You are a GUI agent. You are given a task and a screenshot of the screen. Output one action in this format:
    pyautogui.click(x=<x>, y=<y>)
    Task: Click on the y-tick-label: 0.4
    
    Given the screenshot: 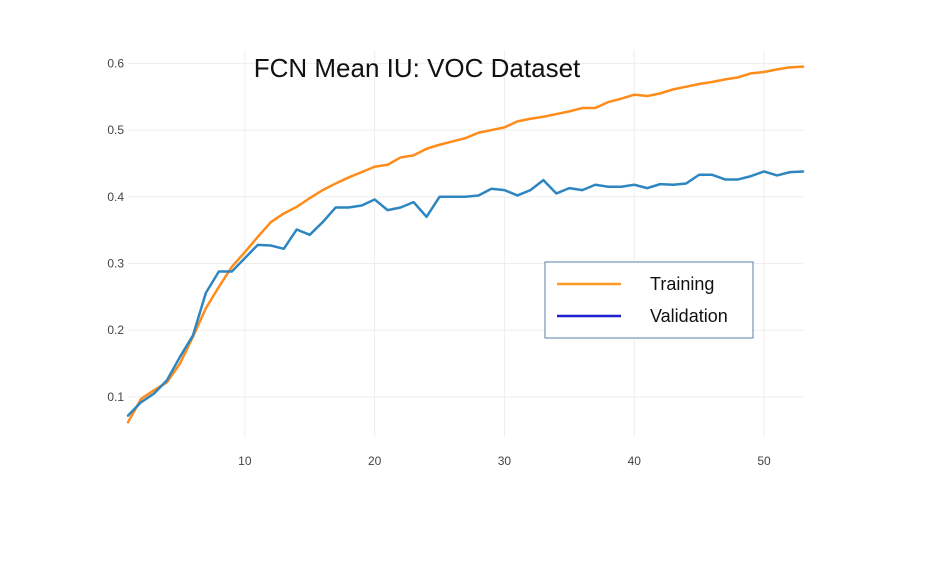 What is the action you would take?
    pyautogui.click(x=115, y=197)
    